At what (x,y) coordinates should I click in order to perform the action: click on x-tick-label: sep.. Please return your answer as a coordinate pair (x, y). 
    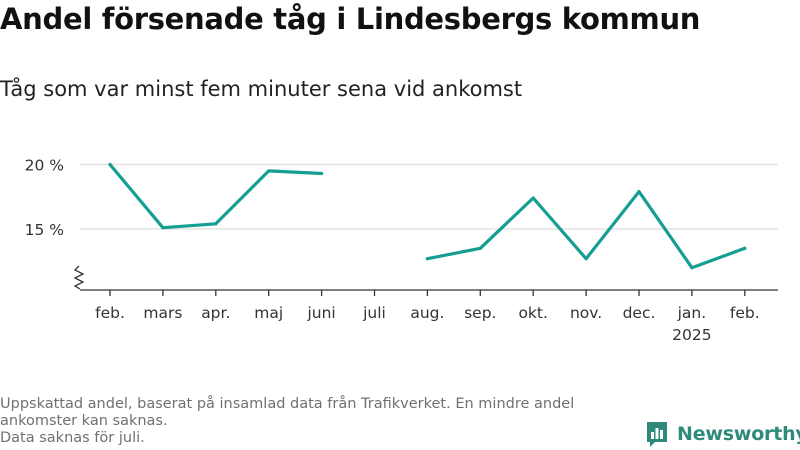
    Looking at the image, I should click on (480, 313).